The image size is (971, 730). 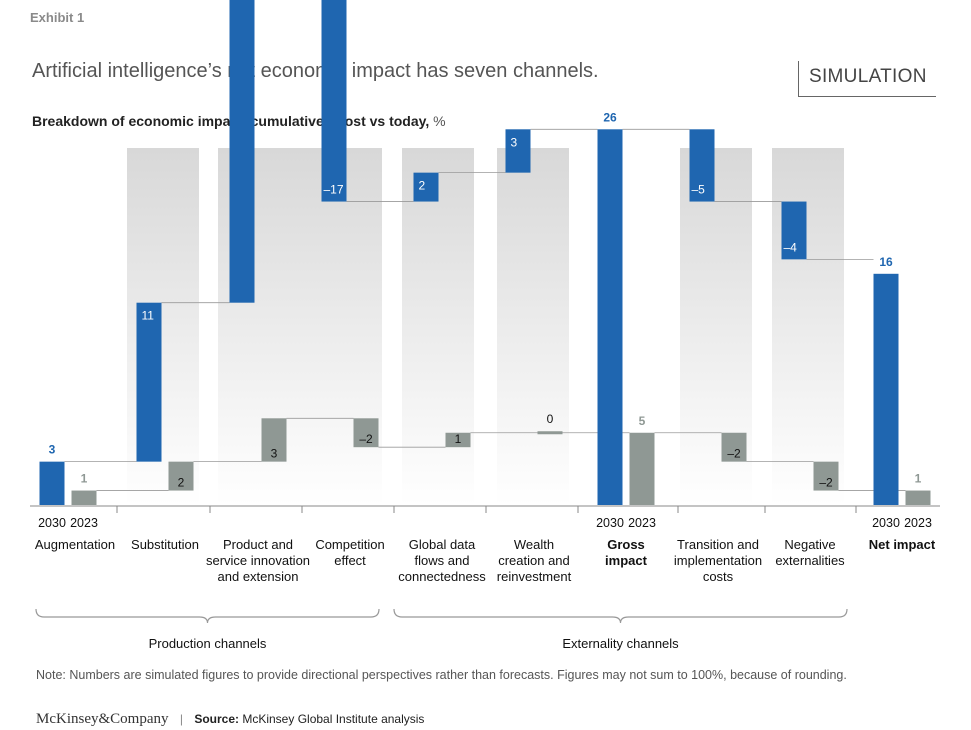 What do you see at coordinates (810, 560) in the screenshot?
I see `category-label-negative-externalities: externalities` at bounding box center [810, 560].